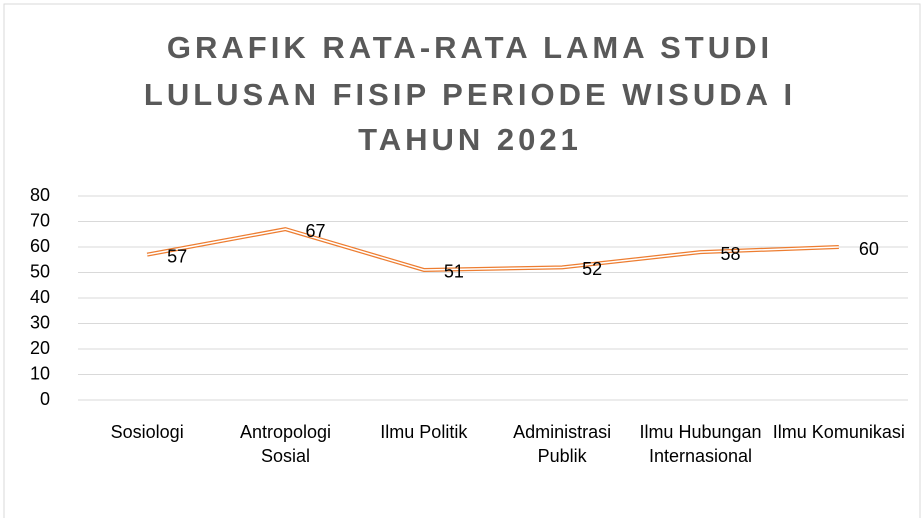 The width and height of the screenshot is (924, 518). Describe the element at coordinates (700, 444) in the screenshot. I see `x-tick-label: Ilmu Hubungan Internasional` at that location.